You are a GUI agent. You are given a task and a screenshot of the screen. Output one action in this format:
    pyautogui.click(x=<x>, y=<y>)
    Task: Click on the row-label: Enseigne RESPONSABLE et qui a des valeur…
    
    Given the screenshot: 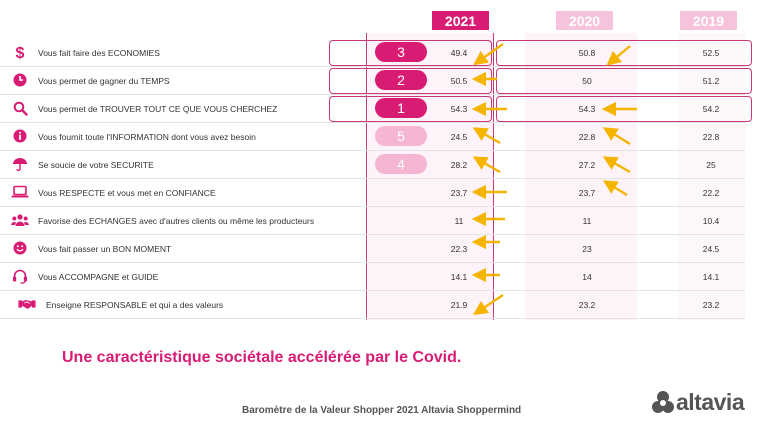 What is the action you would take?
    pyautogui.click(x=135, y=304)
    